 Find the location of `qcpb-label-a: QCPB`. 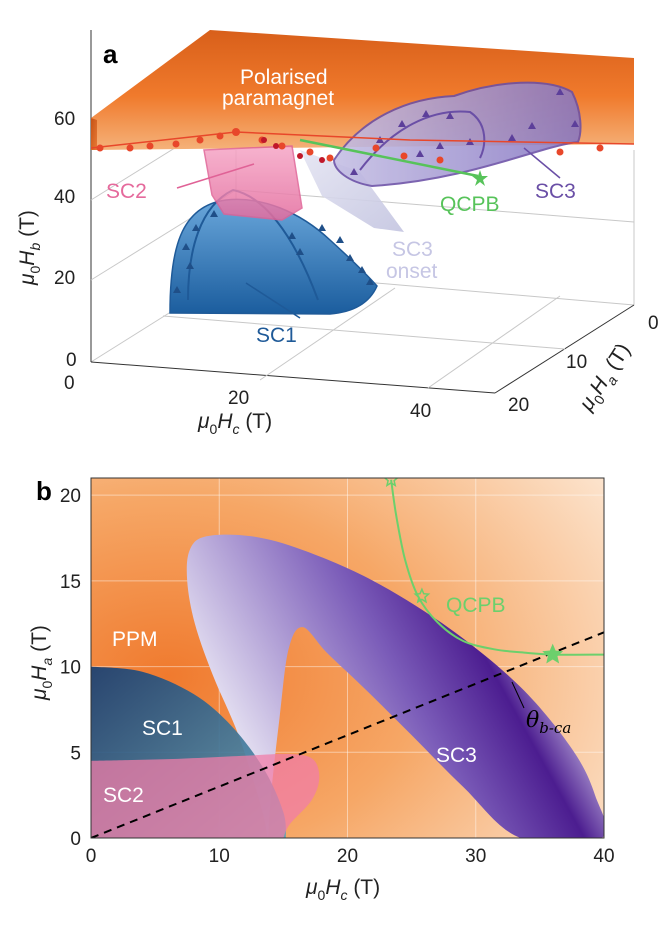

qcpb-label-a: QCPB is located at coordinates (470, 204).